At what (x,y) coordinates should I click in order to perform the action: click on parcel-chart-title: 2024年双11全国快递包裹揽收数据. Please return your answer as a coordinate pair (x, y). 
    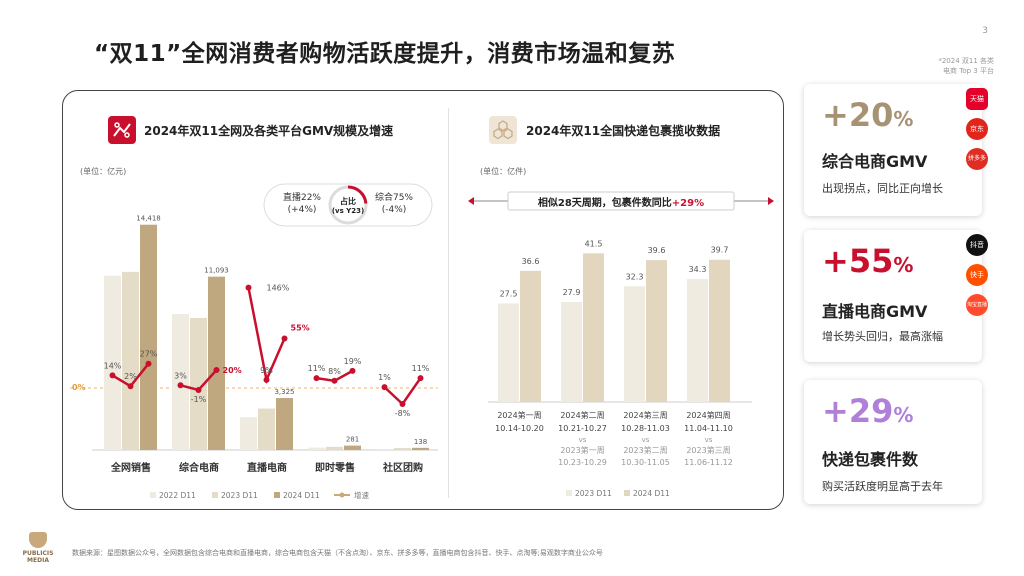
    Looking at the image, I should click on (623, 131).